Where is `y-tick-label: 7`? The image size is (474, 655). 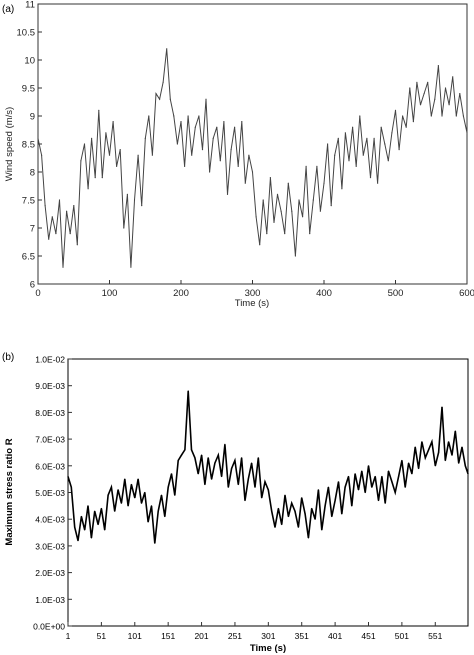 y-tick-label: 7 is located at coordinates (32, 229).